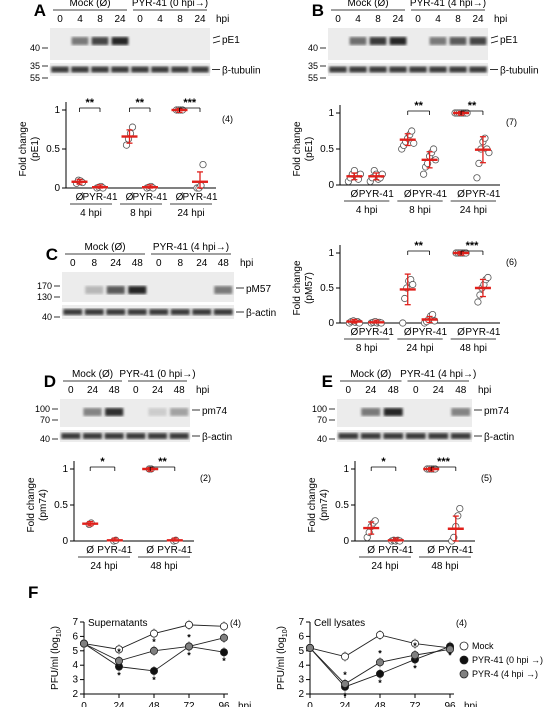  What do you see at coordinates (380, 704) in the screenshot?
I see `x-tick-label: 48` at bounding box center [380, 704].